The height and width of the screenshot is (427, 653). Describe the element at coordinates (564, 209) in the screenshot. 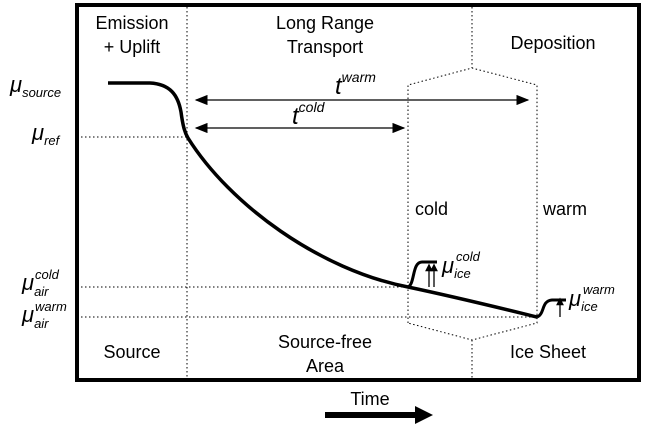

I see `region-label: warm` at that location.